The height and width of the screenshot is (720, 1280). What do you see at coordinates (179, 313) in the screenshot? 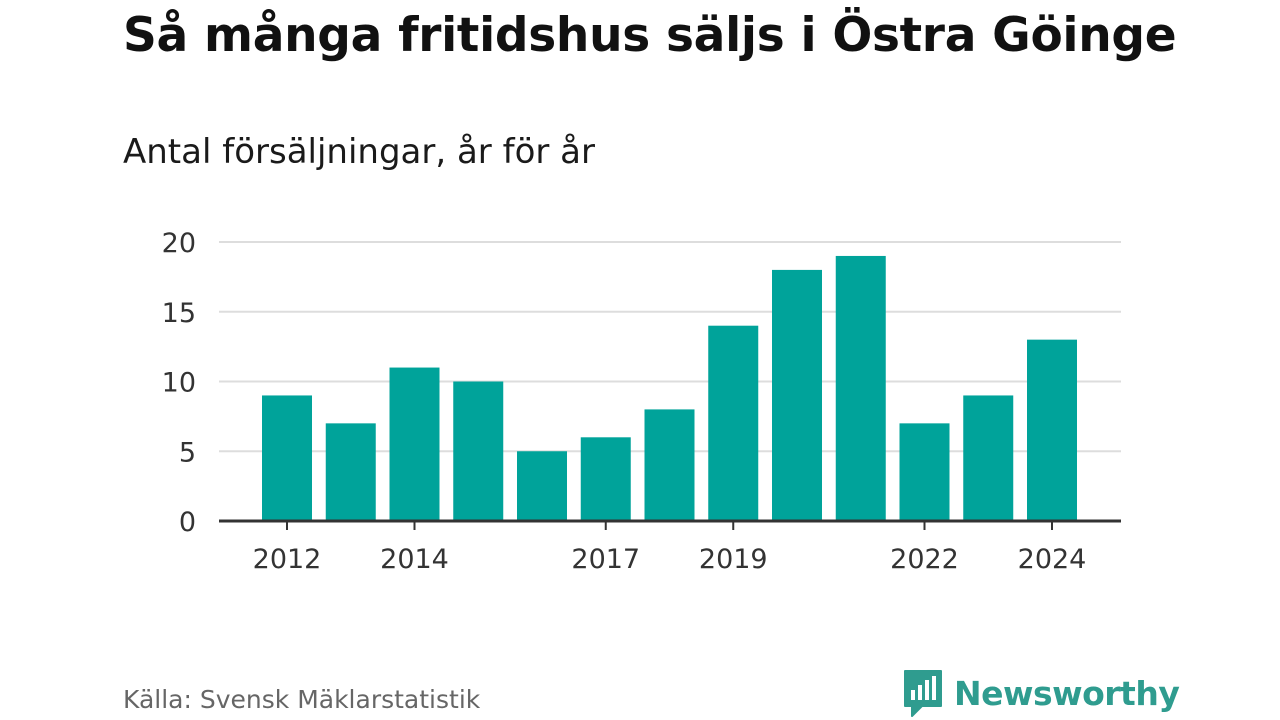
I see `y-tick-label: 15` at bounding box center [179, 313].